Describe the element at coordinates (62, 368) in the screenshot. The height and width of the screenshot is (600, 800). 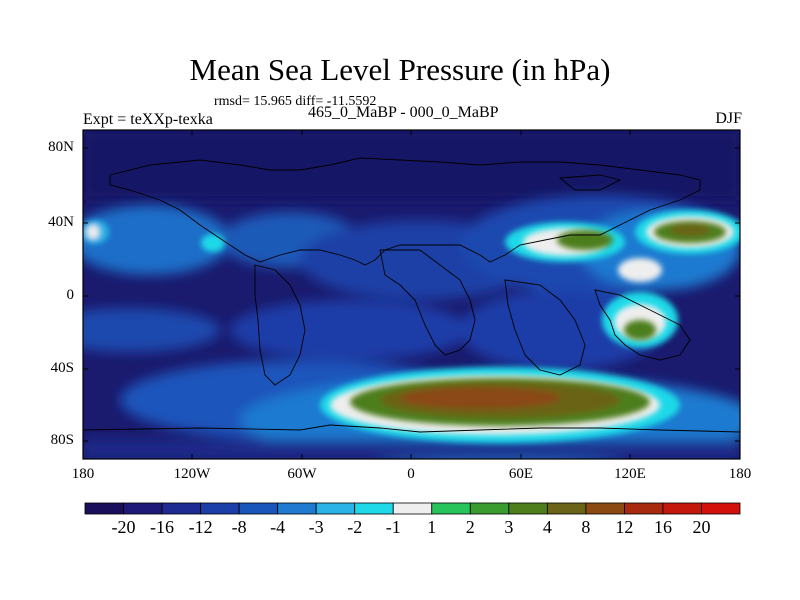
I see `lat-tick-label: 40S` at that location.